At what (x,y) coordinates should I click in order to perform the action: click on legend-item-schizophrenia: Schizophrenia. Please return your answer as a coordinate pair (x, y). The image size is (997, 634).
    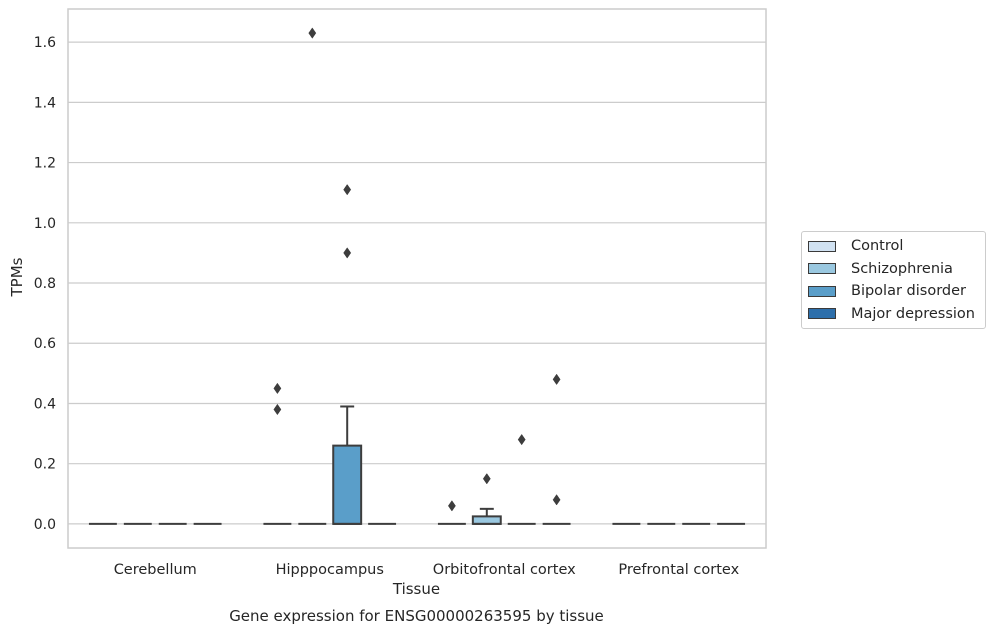
    Looking at the image, I should click on (893, 269).